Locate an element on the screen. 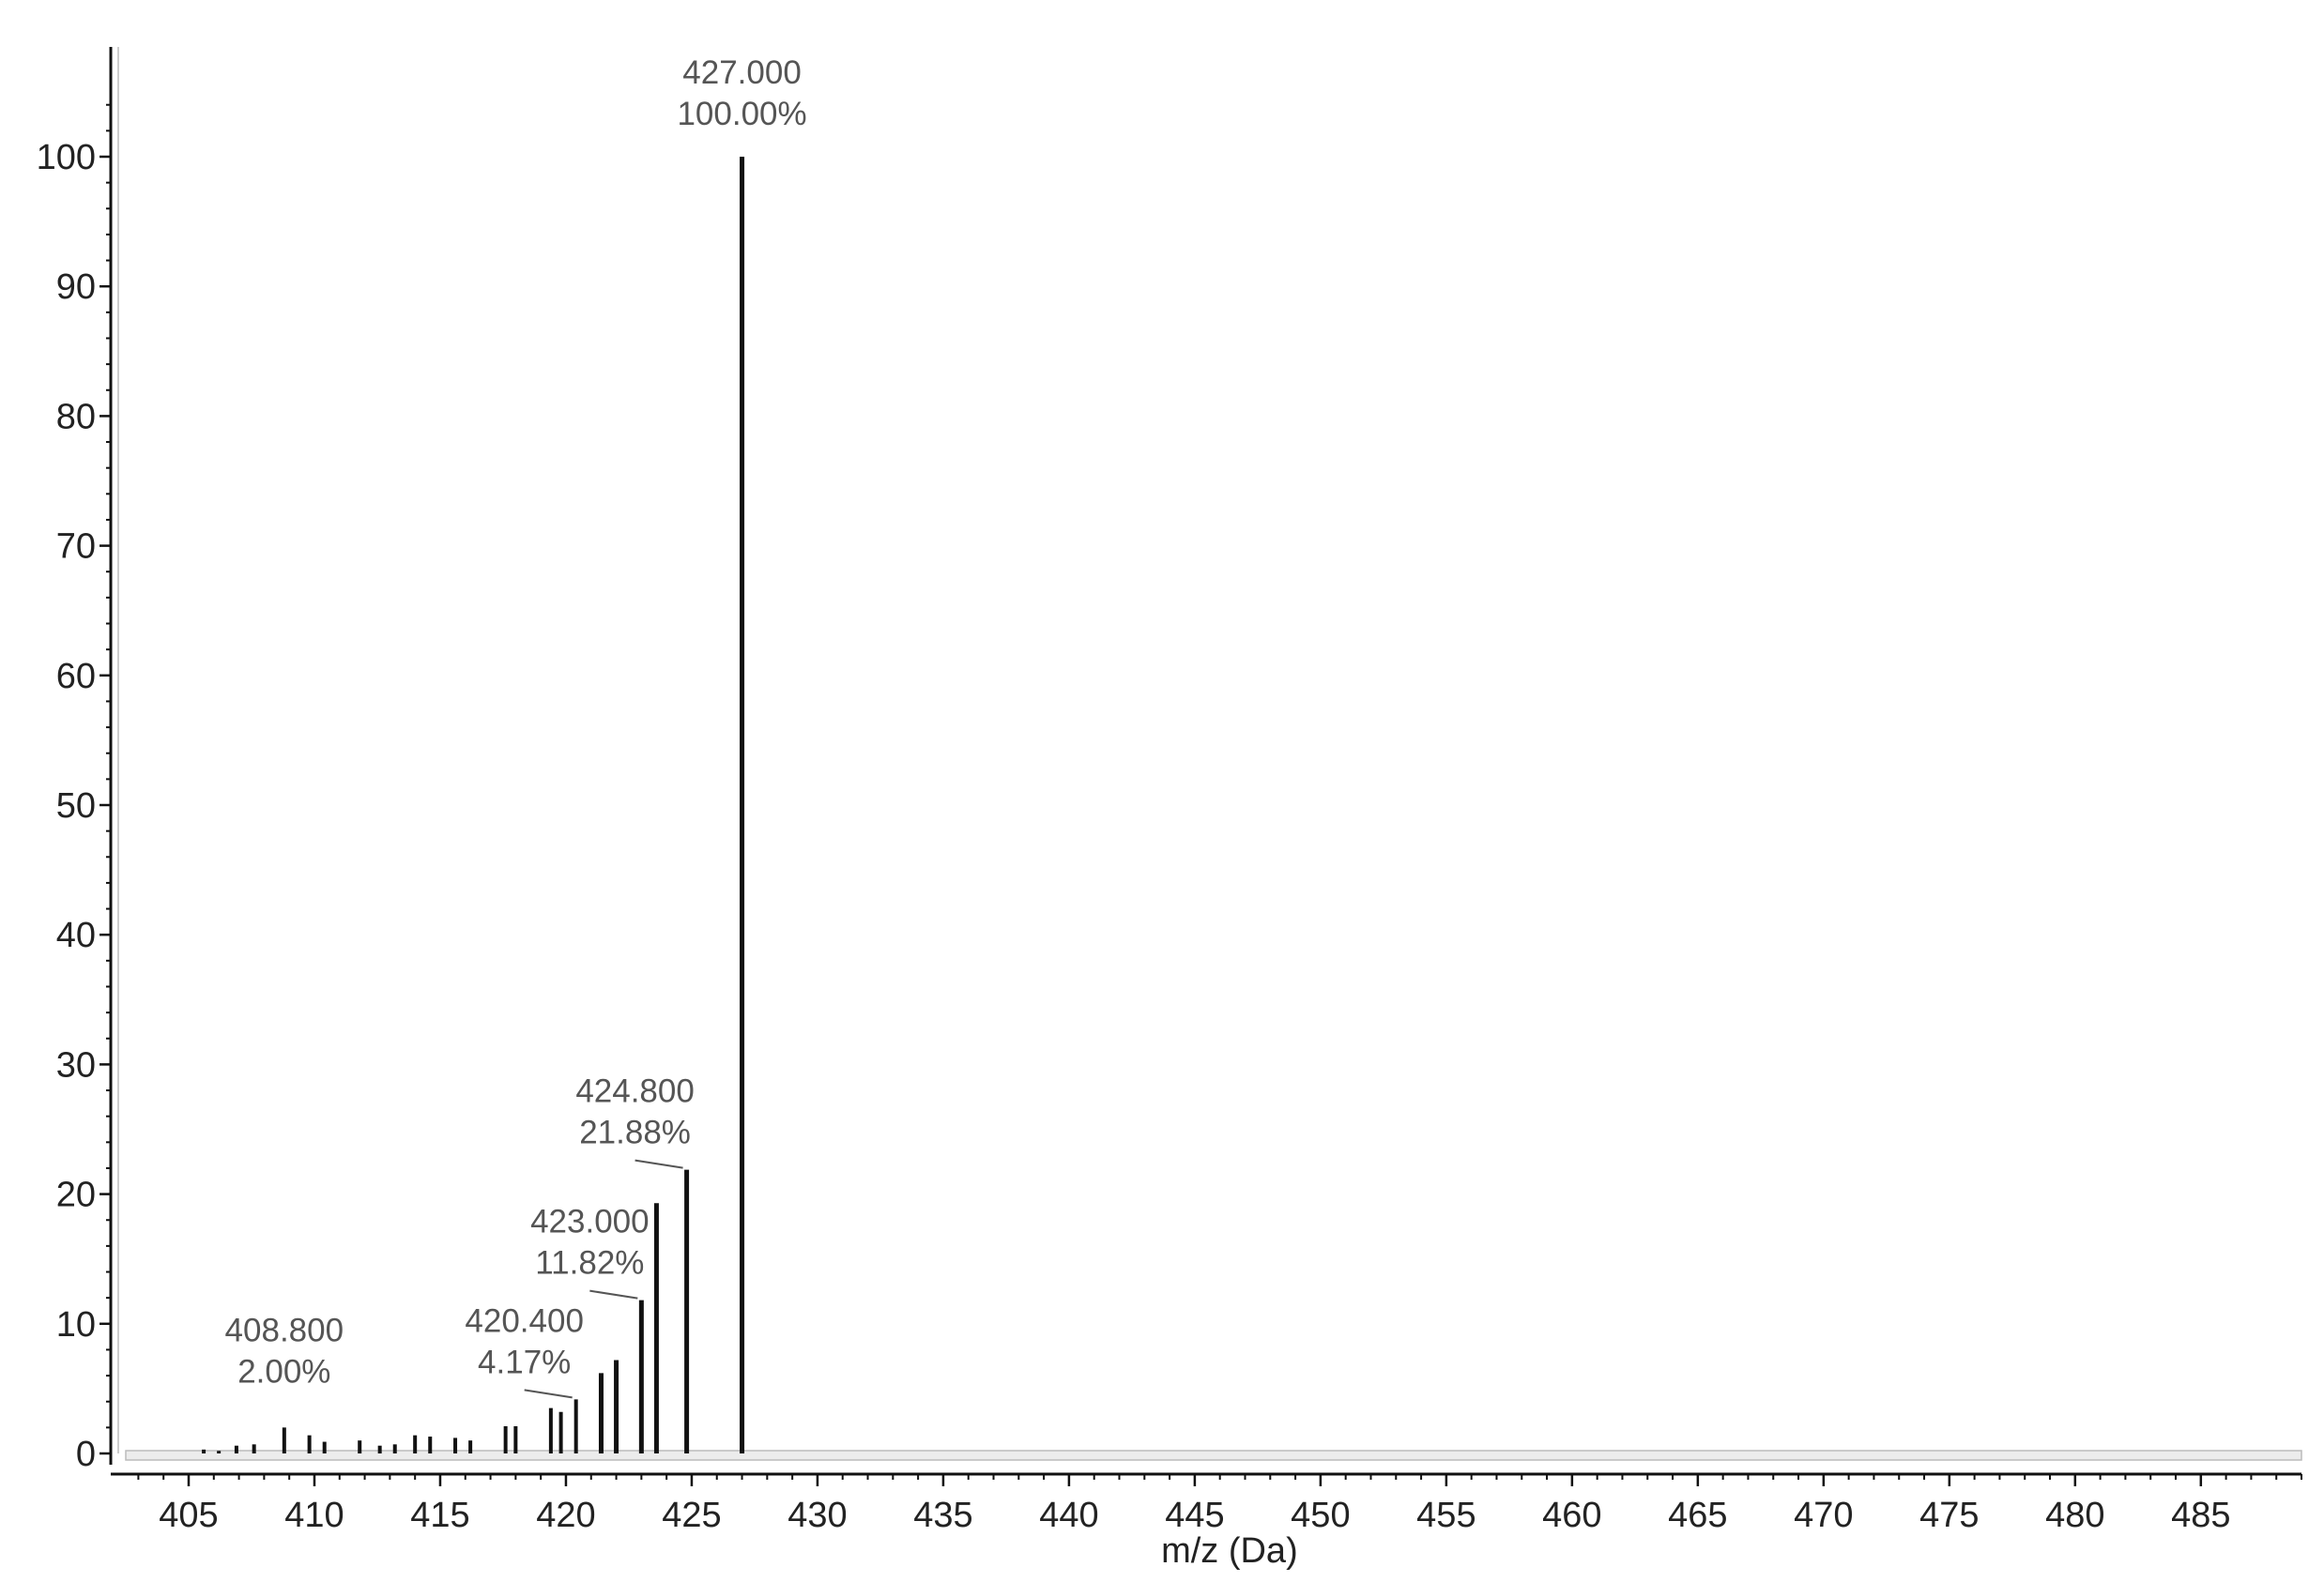 This screenshot has height=1582, width=2324. x-tick-label: 440 is located at coordinates (1068, 1515).